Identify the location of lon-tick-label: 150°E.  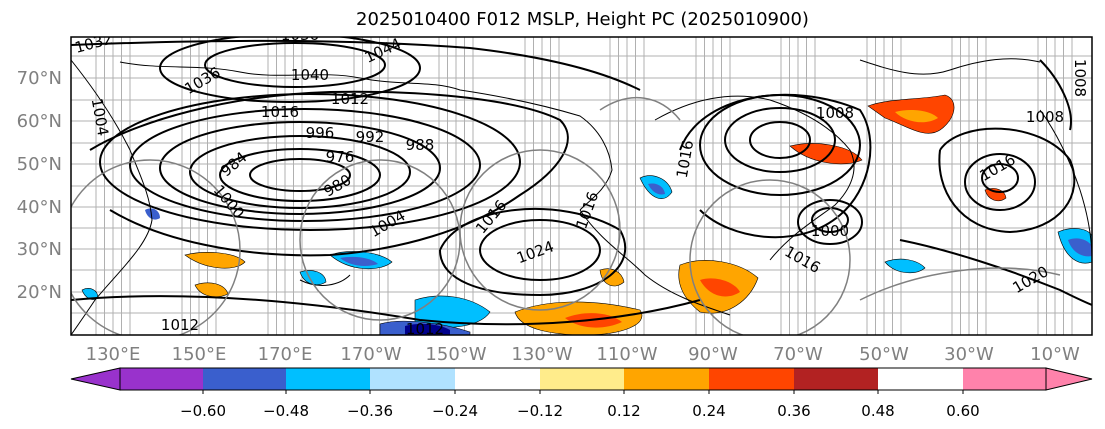
(199, 354).